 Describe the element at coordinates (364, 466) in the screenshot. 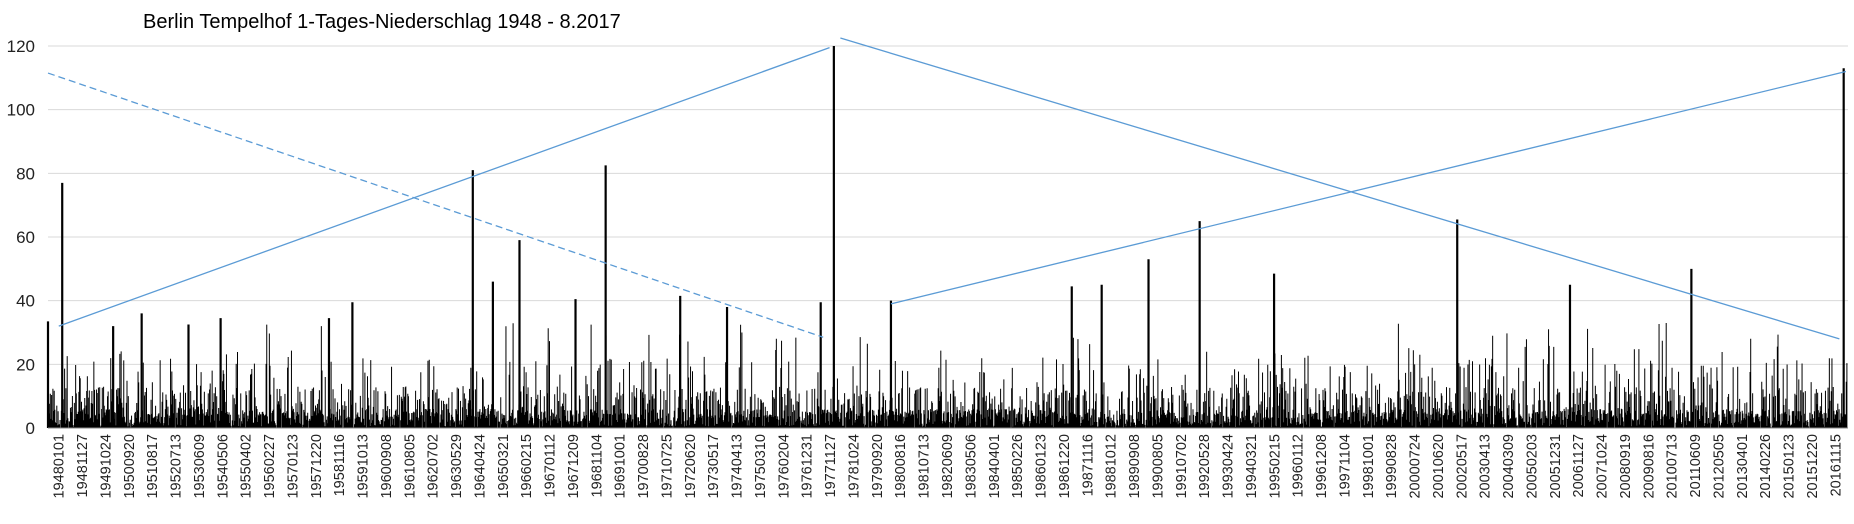

I see `x-tick-label: 19591013` at that location.